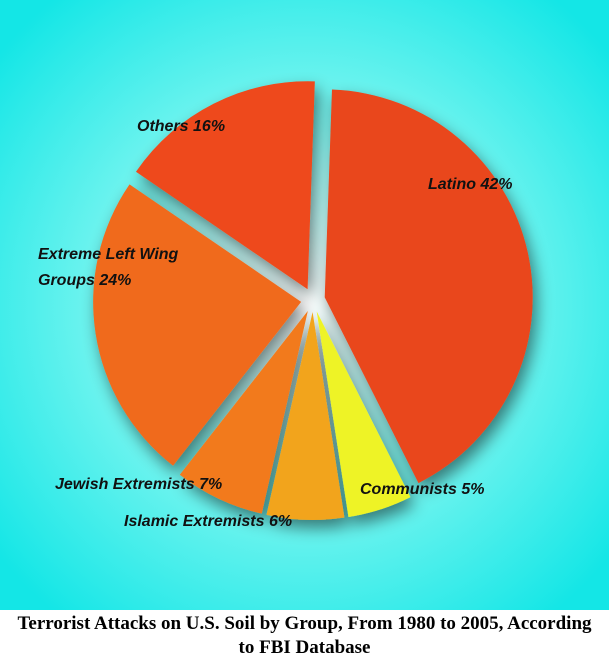 This screenshot has width=609, height=665. I want to click on category-label: Extreme Left Wing Groups, so click(108, 267).